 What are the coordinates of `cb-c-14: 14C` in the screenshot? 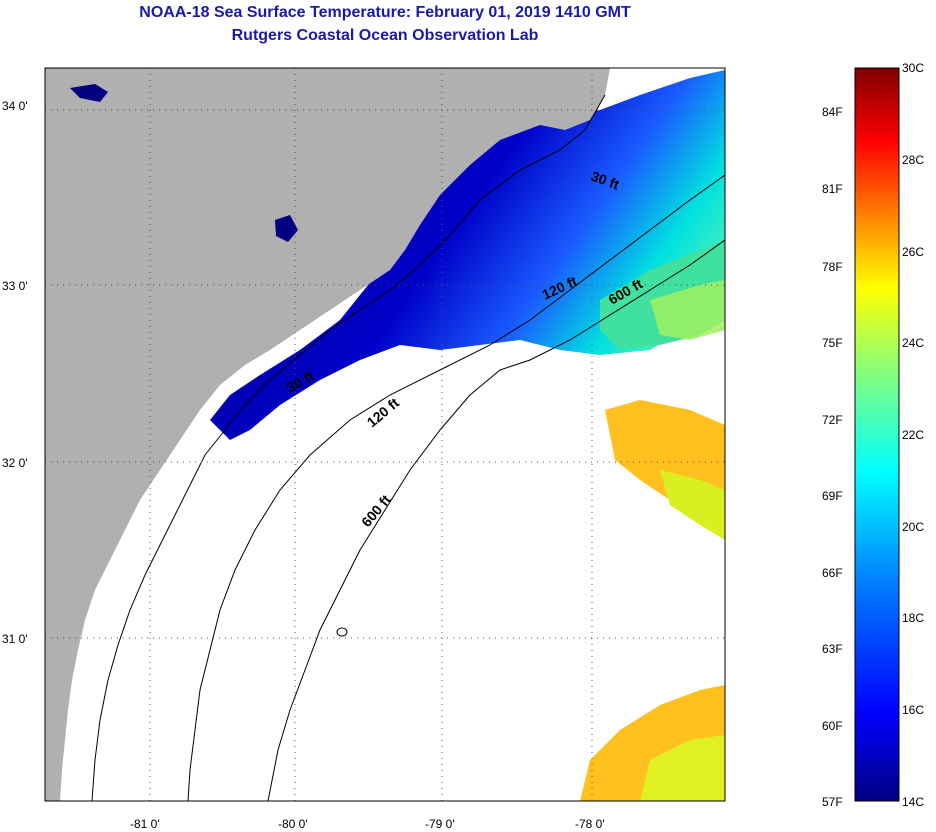 It's located at (913, 802).